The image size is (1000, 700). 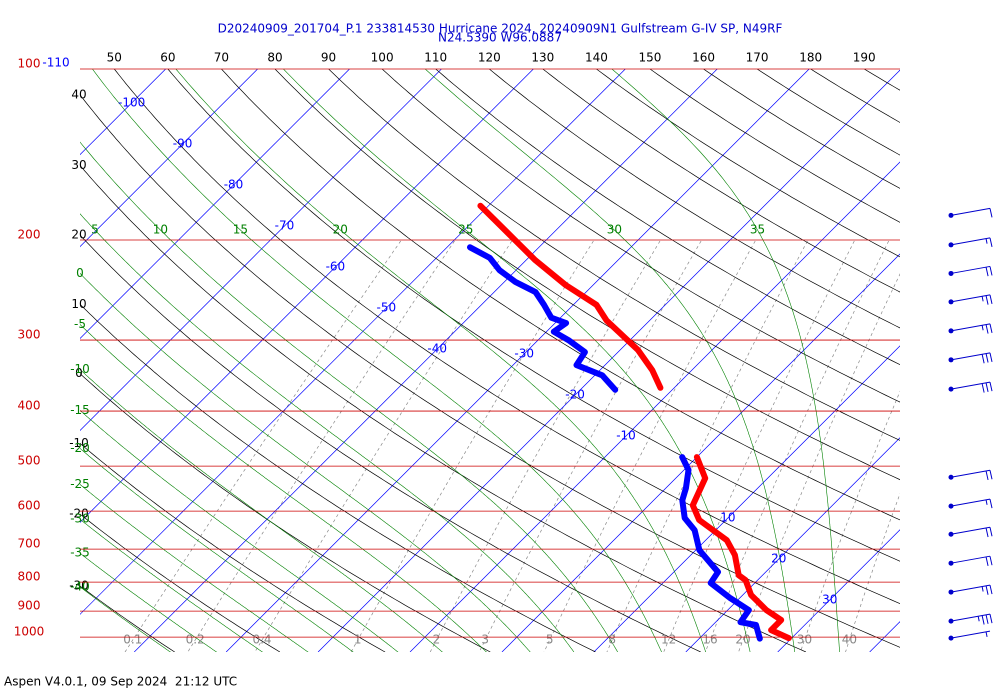 I want to click on moist-adiabat-label: 35, so click(x=757, y=230).